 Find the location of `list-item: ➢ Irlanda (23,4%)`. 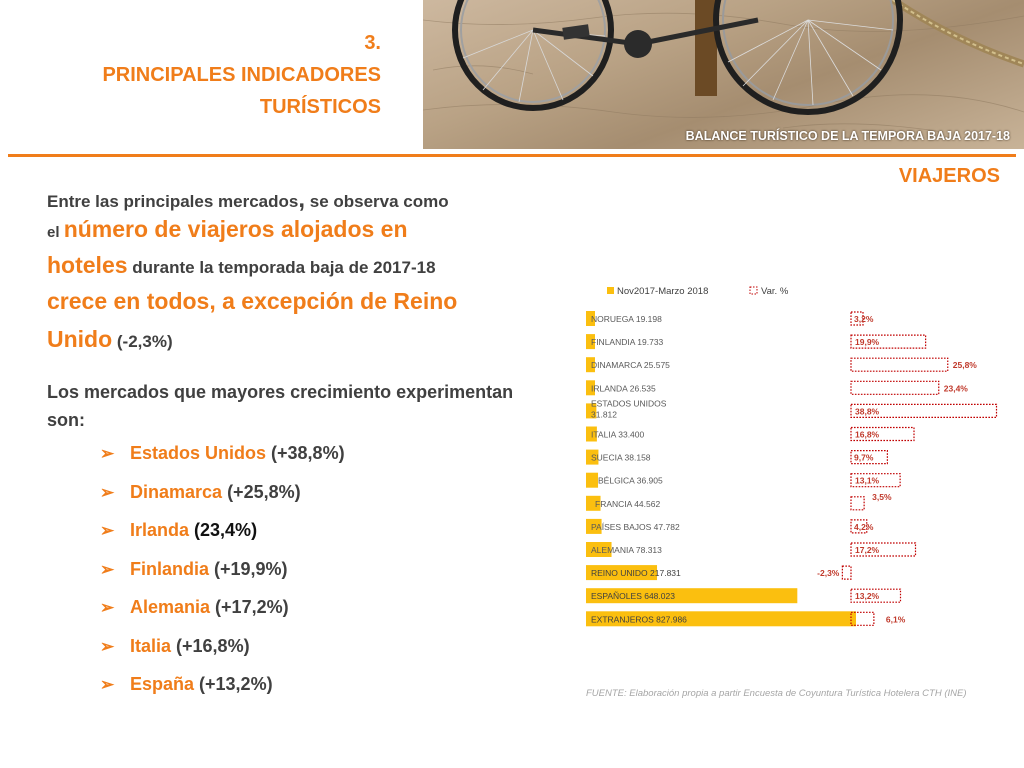

list-item: ➢ Irlanda (23,4%) is located at coordinates (222, 539).